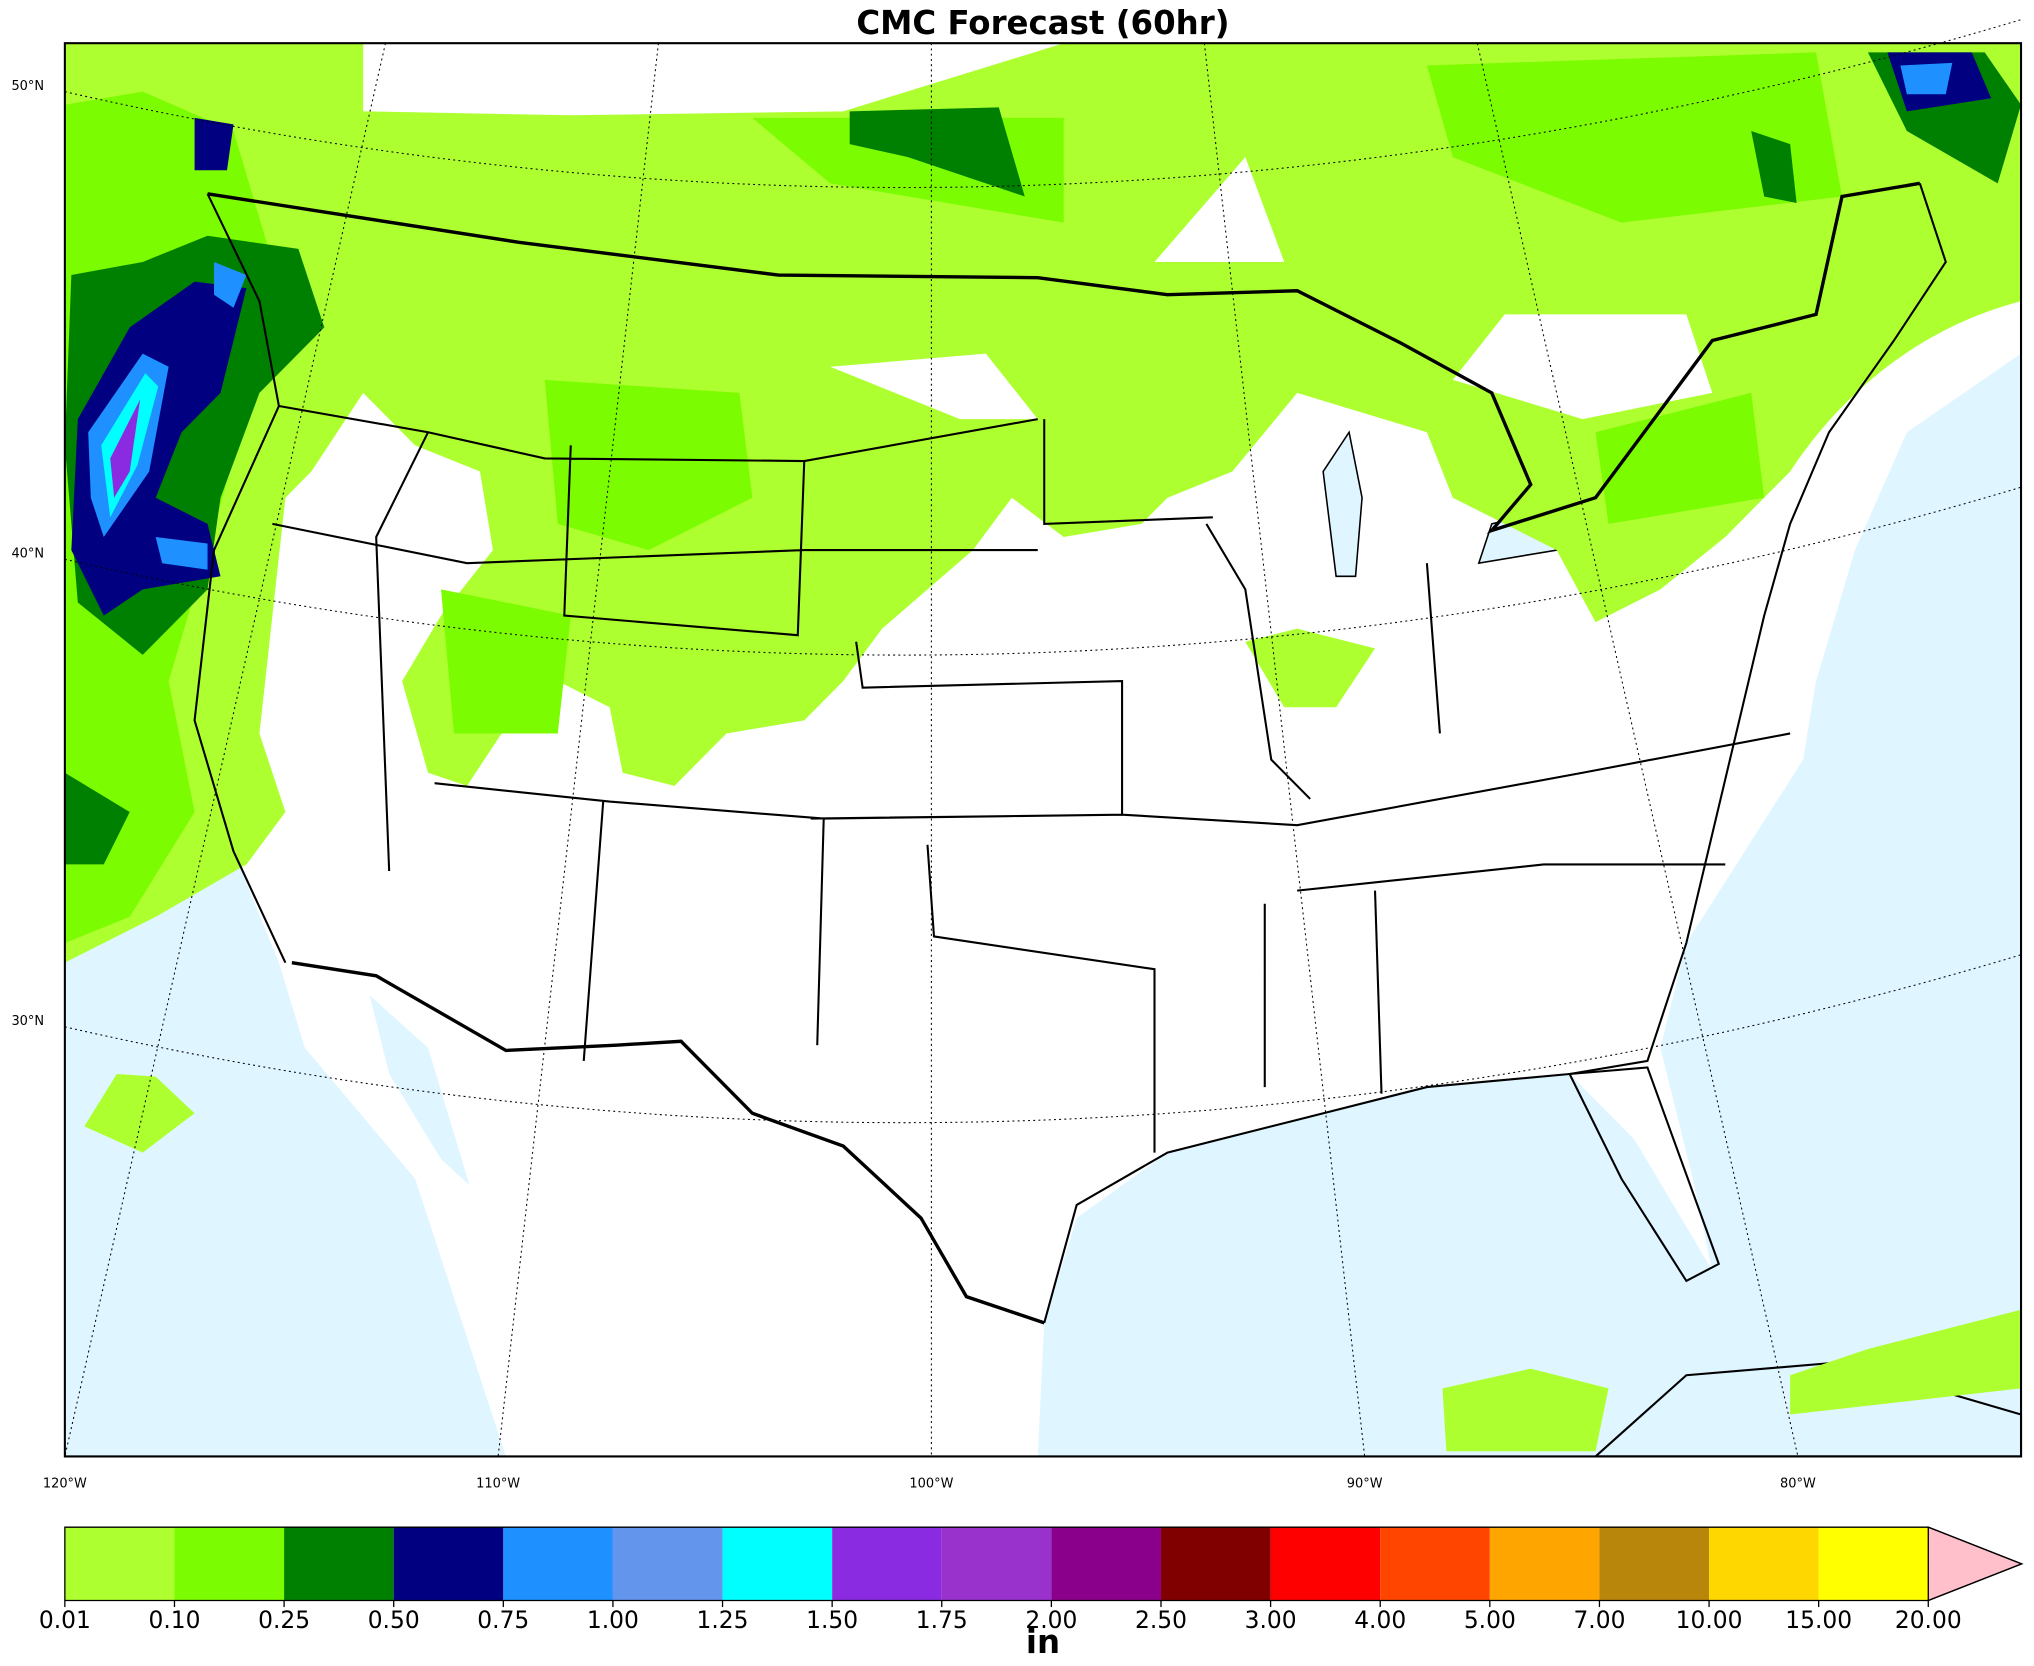 This screenshot has width=2034, height=1666. Describe the element at coordinates (27, 553) in the screenshot. I see `latitude-label: 40°N` at that location.